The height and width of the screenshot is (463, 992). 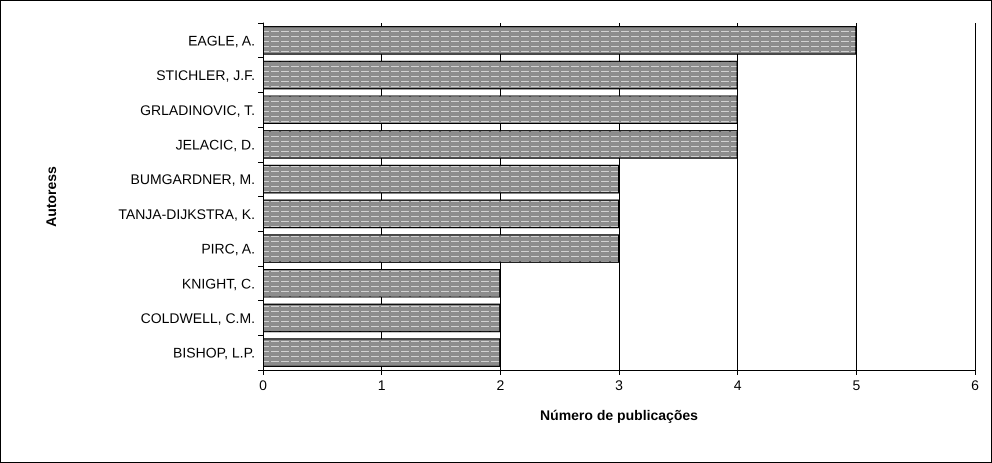 What do you see at coordinates (738, 385) in the screenshot?
I see `x-tick-label: 4` at bounding box center [738, 385].